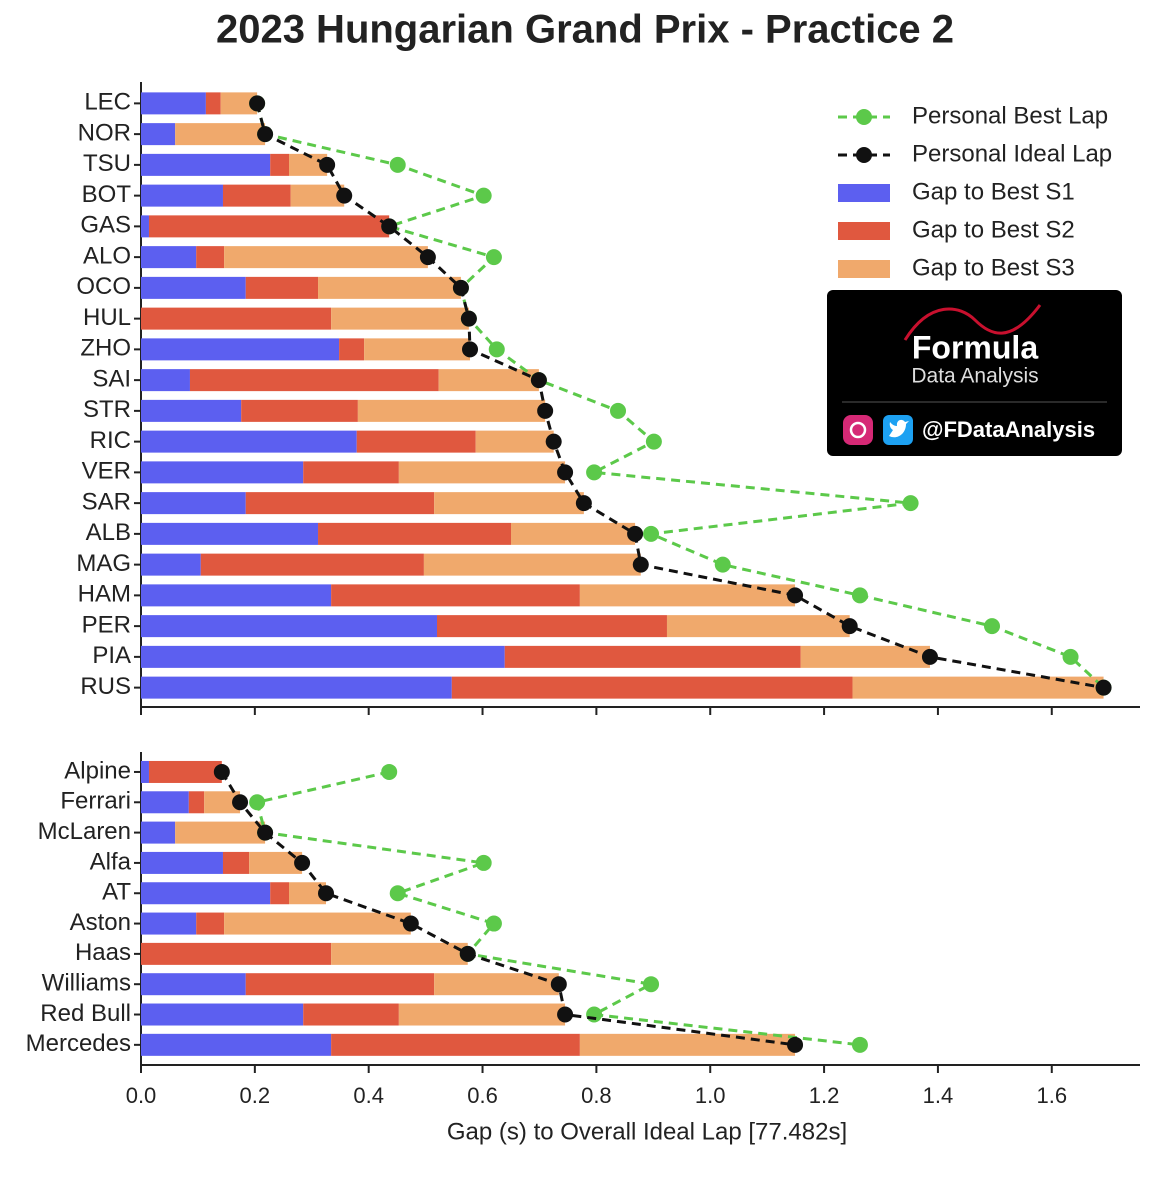 The height and width of the screenshot is (1185, 1170). Describe the element at coordinates (107, 194) in the screenshot. I see `y-tick-label: BOT` at that location.